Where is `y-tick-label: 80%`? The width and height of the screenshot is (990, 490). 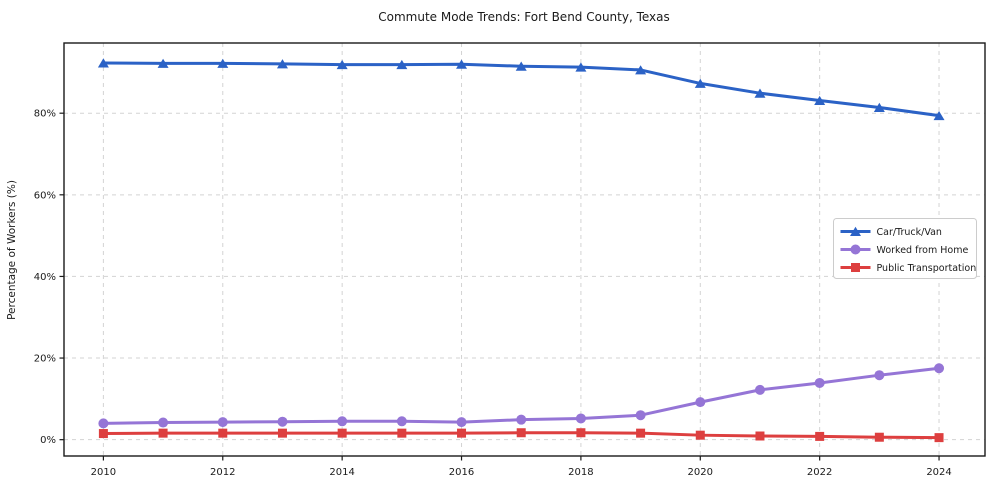 y-tick-label: 80% is located at coordinates (45, 114).